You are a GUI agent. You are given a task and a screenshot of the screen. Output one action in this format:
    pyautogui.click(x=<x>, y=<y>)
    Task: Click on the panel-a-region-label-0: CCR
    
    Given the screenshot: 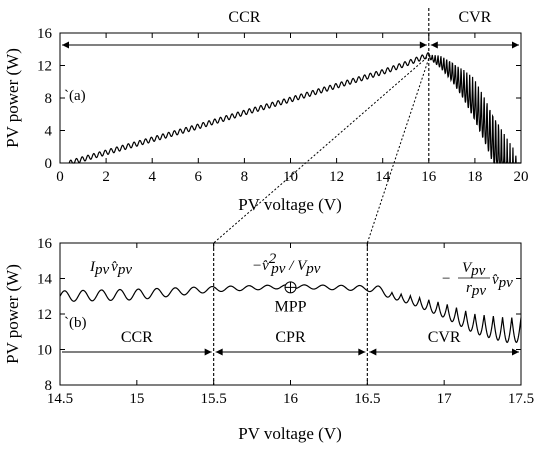 What is the action you would take?
    pyautogui.click(x=244, y=17)
    